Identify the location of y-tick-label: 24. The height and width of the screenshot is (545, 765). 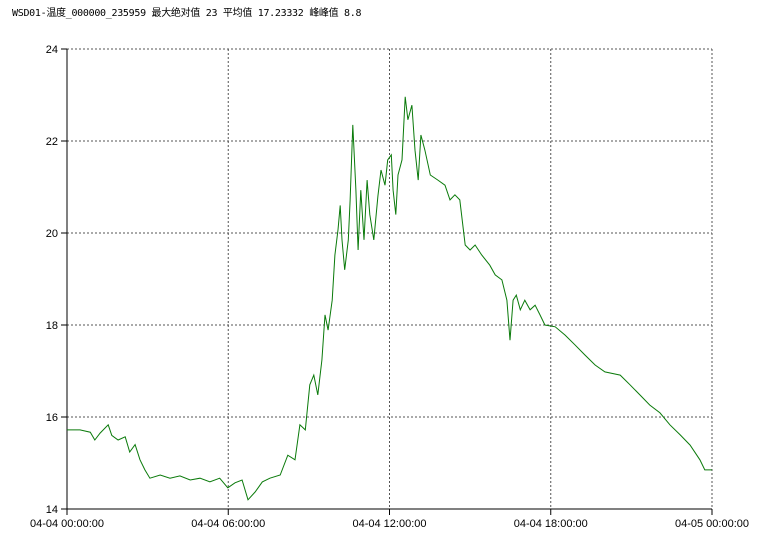
(52, 50).